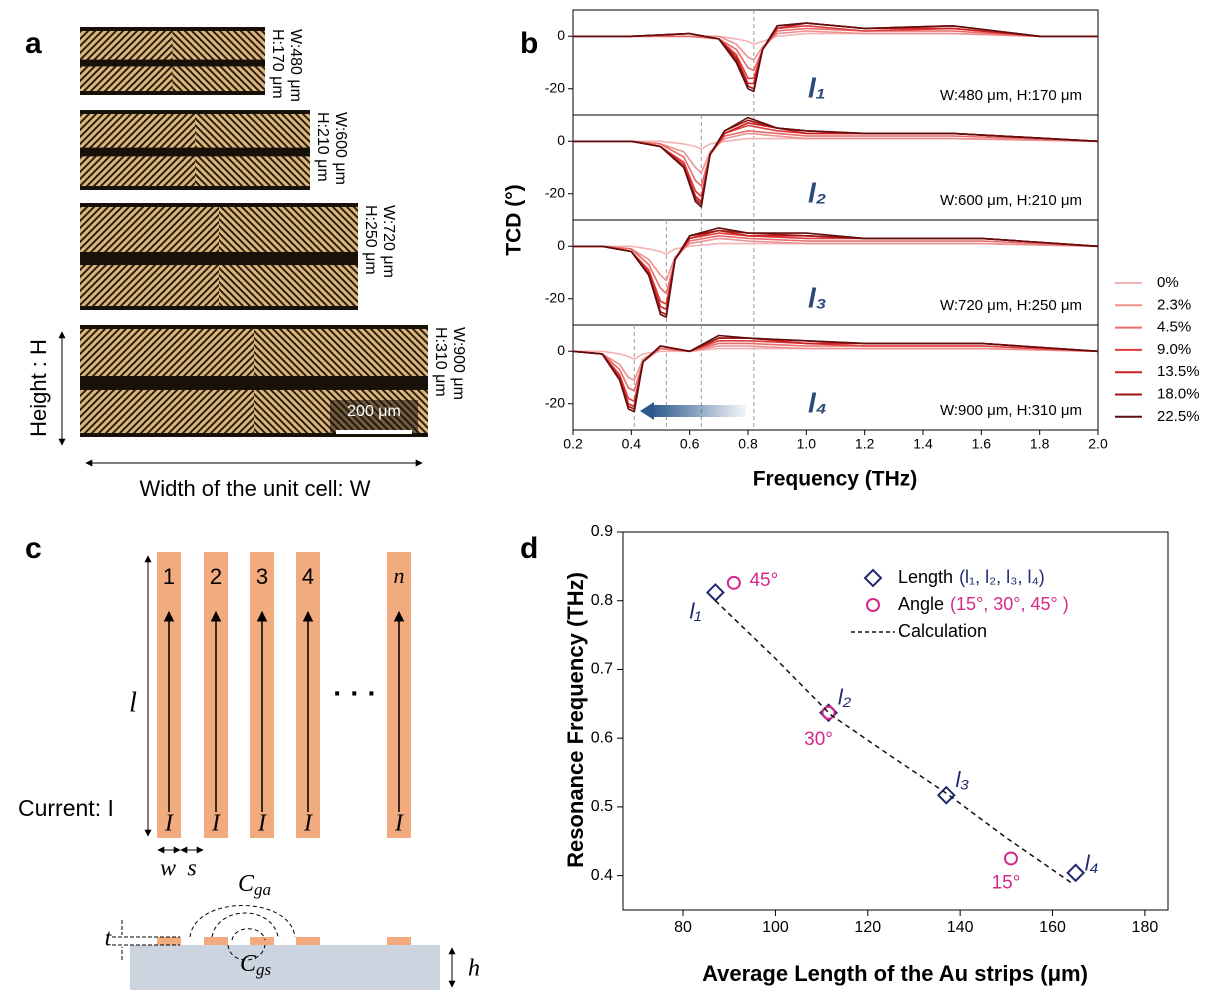 The width and height of the screenshot is (1213, 997). Describe the element at coordinates (169, 576) in the screenshot. I see `strip-number: 1` at that location.